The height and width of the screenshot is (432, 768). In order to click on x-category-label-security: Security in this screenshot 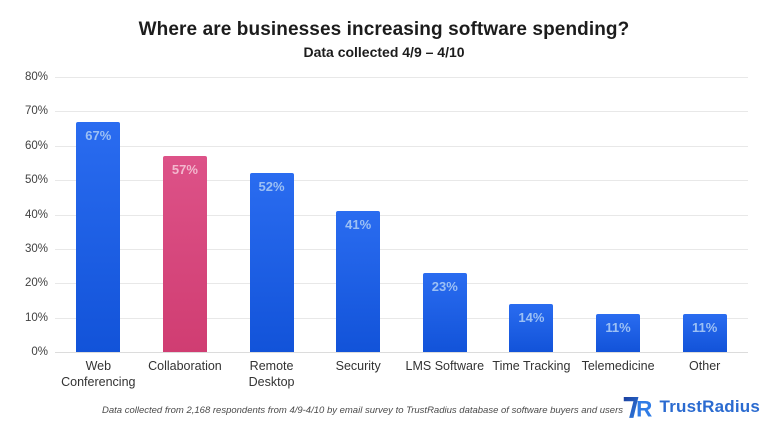, I will do `click(358, 366)`.